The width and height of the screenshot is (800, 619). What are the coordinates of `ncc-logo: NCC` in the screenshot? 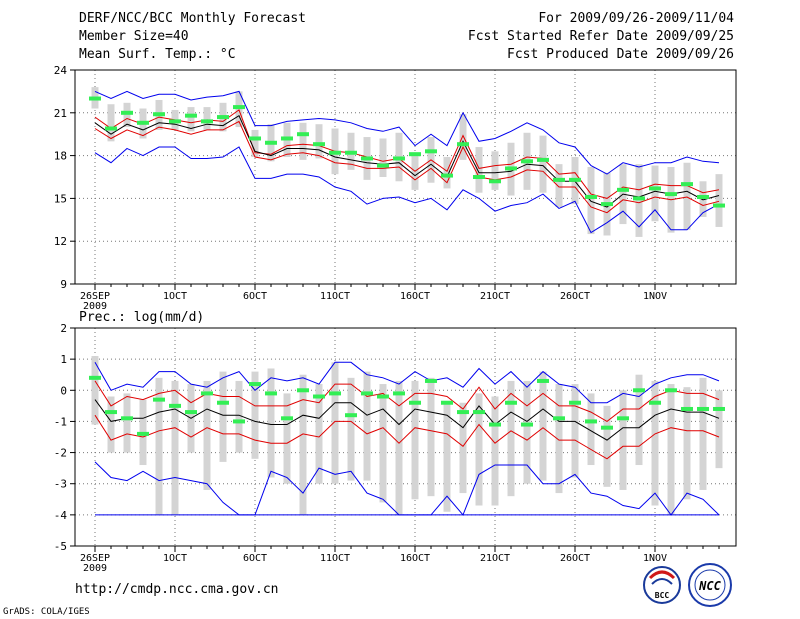 It's located at (710, 585).